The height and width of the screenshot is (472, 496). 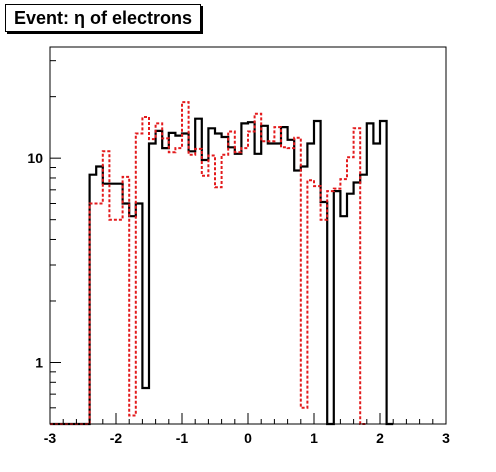 What do you see at coordinates (314, 438) in the screenshot?
I see `x-tick-label: 1` at bounding box center [314, 438].